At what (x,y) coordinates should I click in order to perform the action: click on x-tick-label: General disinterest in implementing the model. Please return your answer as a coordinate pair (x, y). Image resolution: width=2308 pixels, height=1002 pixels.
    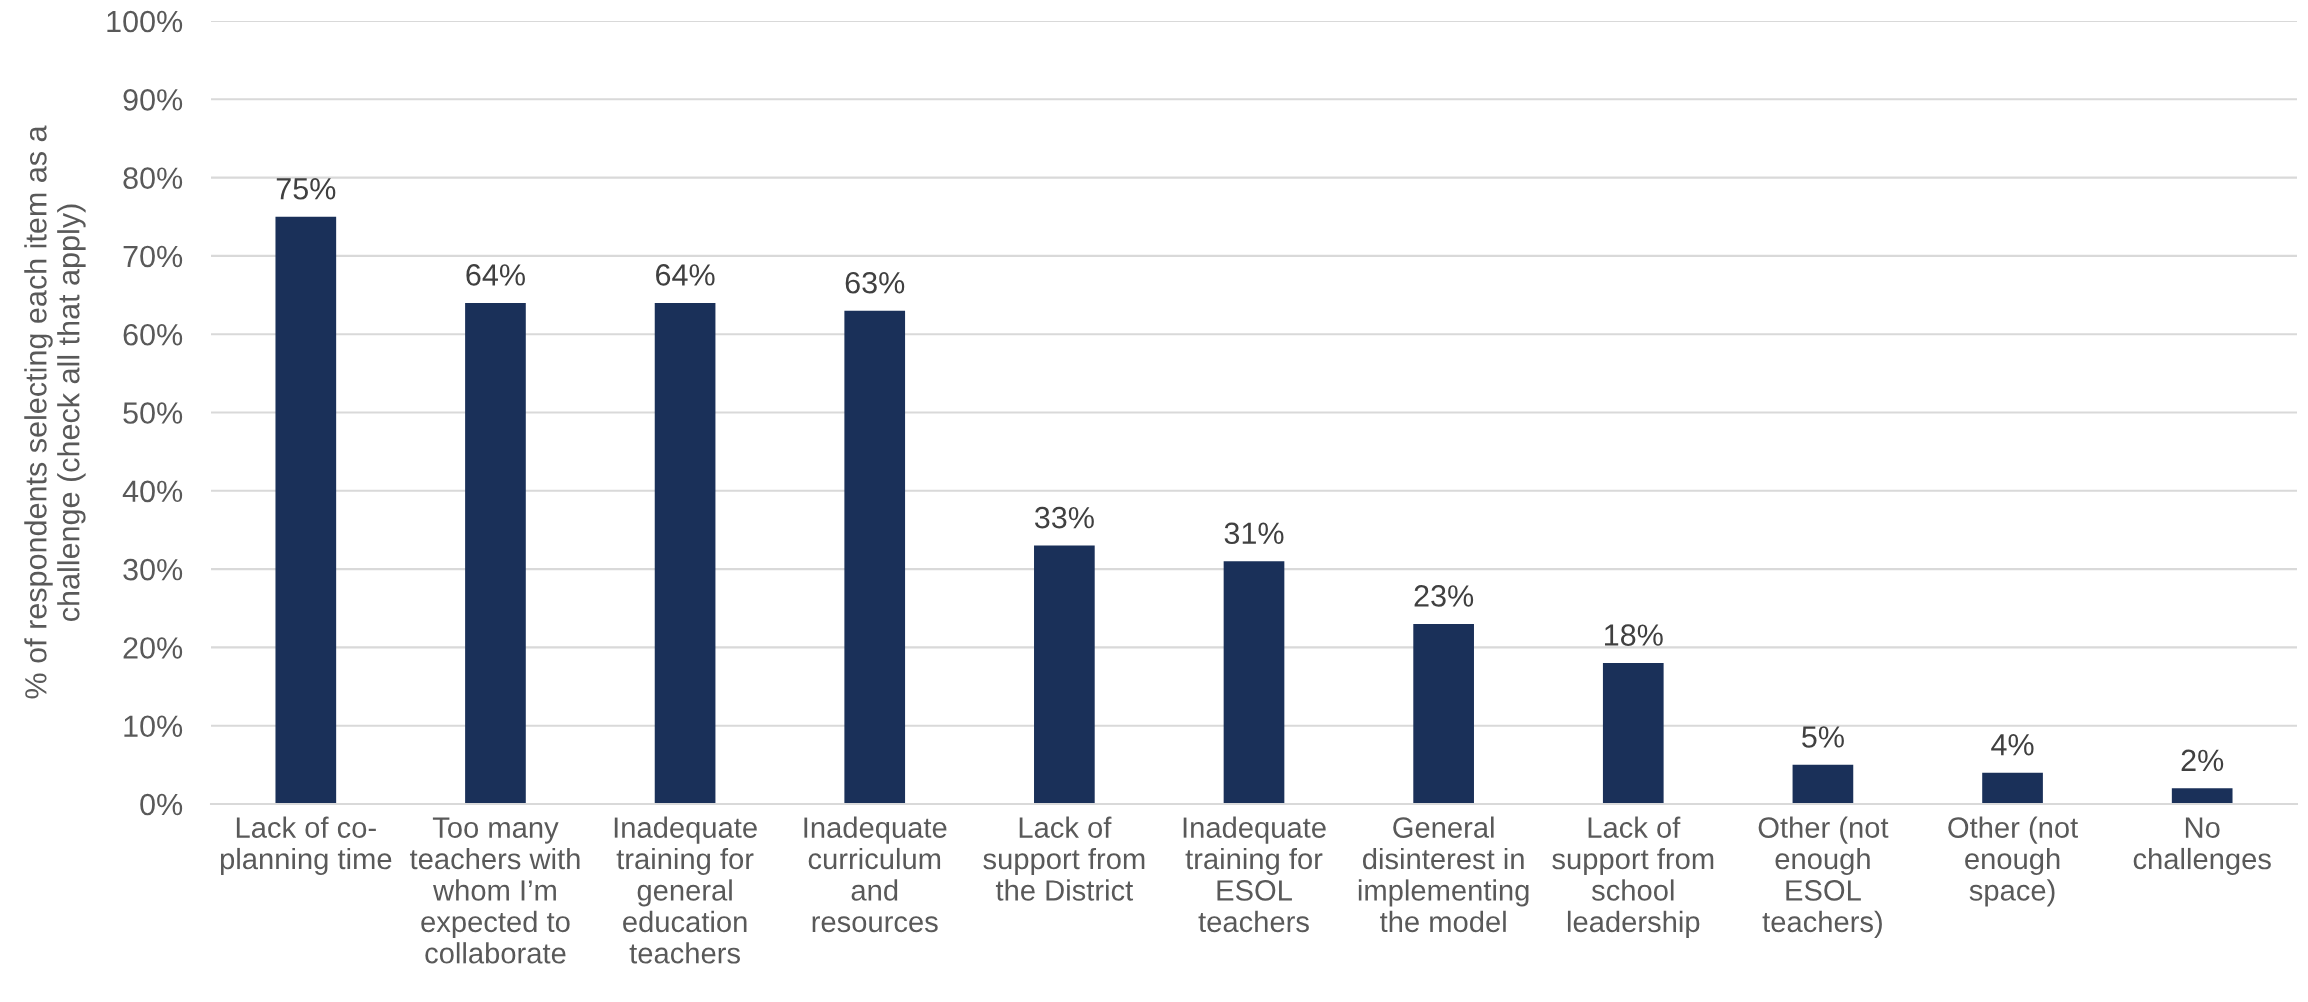
    Looking at the image, I should click on (1443, 874).